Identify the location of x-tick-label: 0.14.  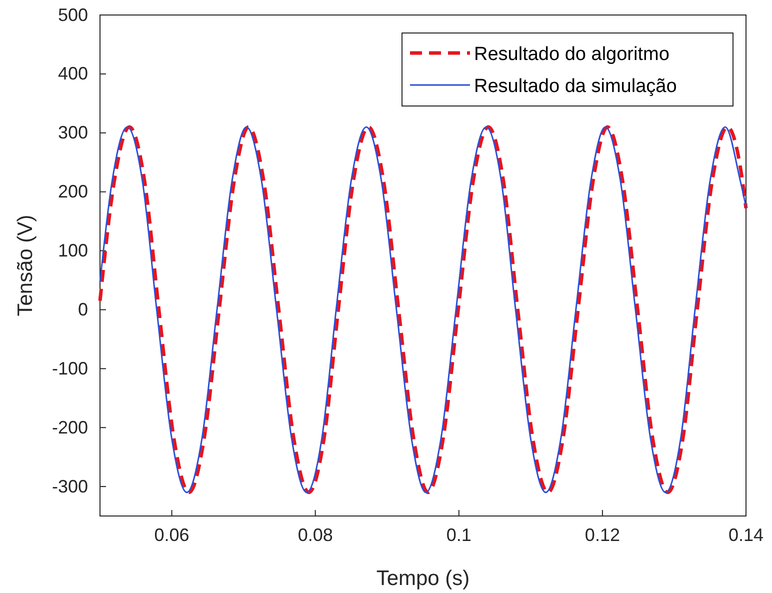
(746, 534).